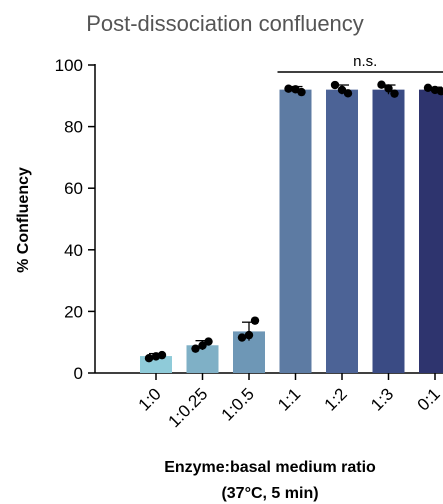 This screenshot has width=443, height=504. What do you see at coordinates (269, 493) in the screenshot?
I see `x-axis-label-line2: (37°C, 5 min)` at bounding box center [269, 493].